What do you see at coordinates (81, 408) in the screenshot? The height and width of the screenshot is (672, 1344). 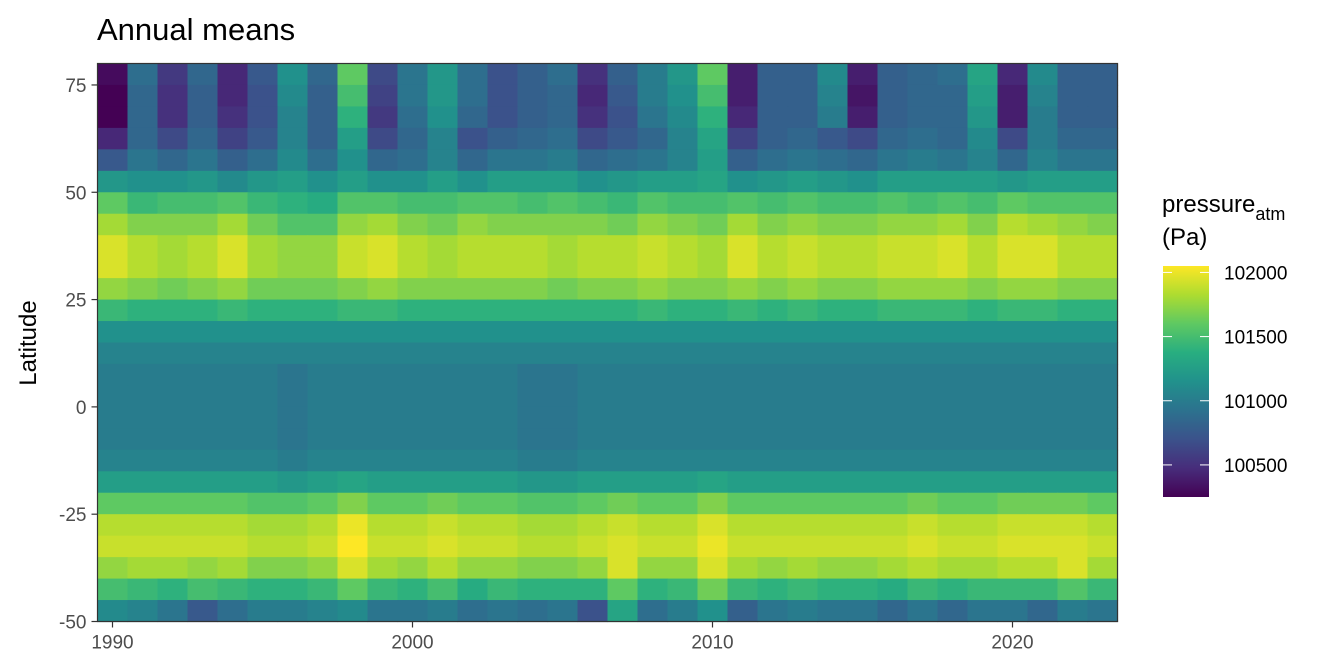 I see `y-tick-label: 0` at bounding box center [81, 408].